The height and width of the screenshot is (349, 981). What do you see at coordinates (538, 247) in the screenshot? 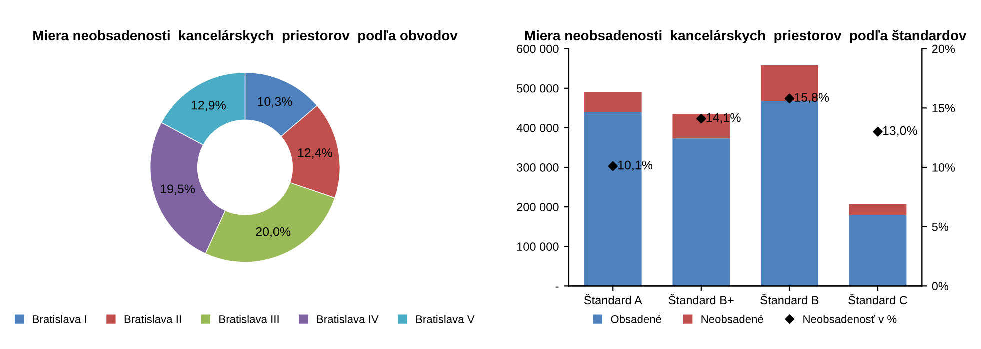
I see `y-tick-label: 100 000` at bounding box center [538, 247].